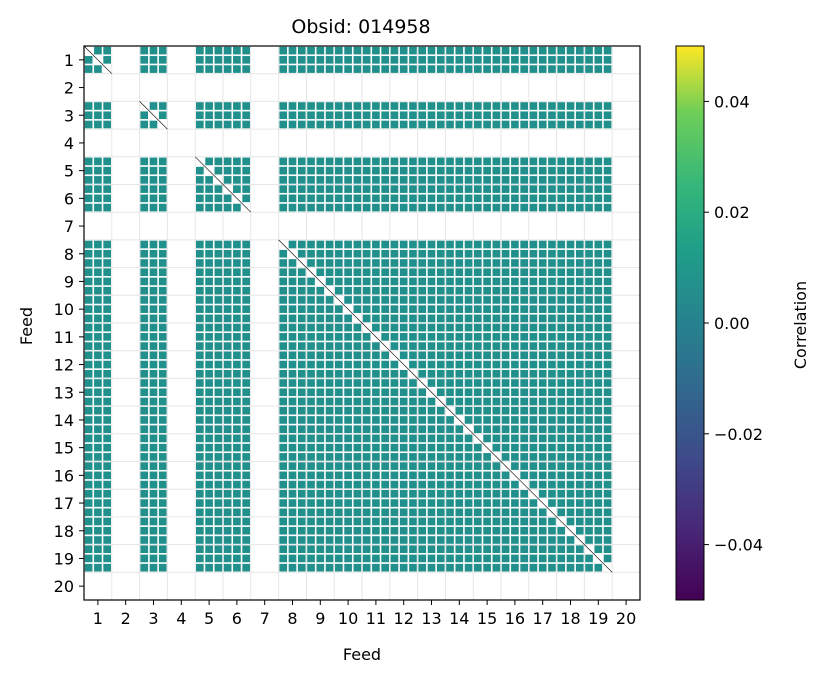 The height and width of the screenshot is (682, 825). Describe the element at coordinates (69, 115) in the screenshot. I see `y-tick-label: 3` at that location.